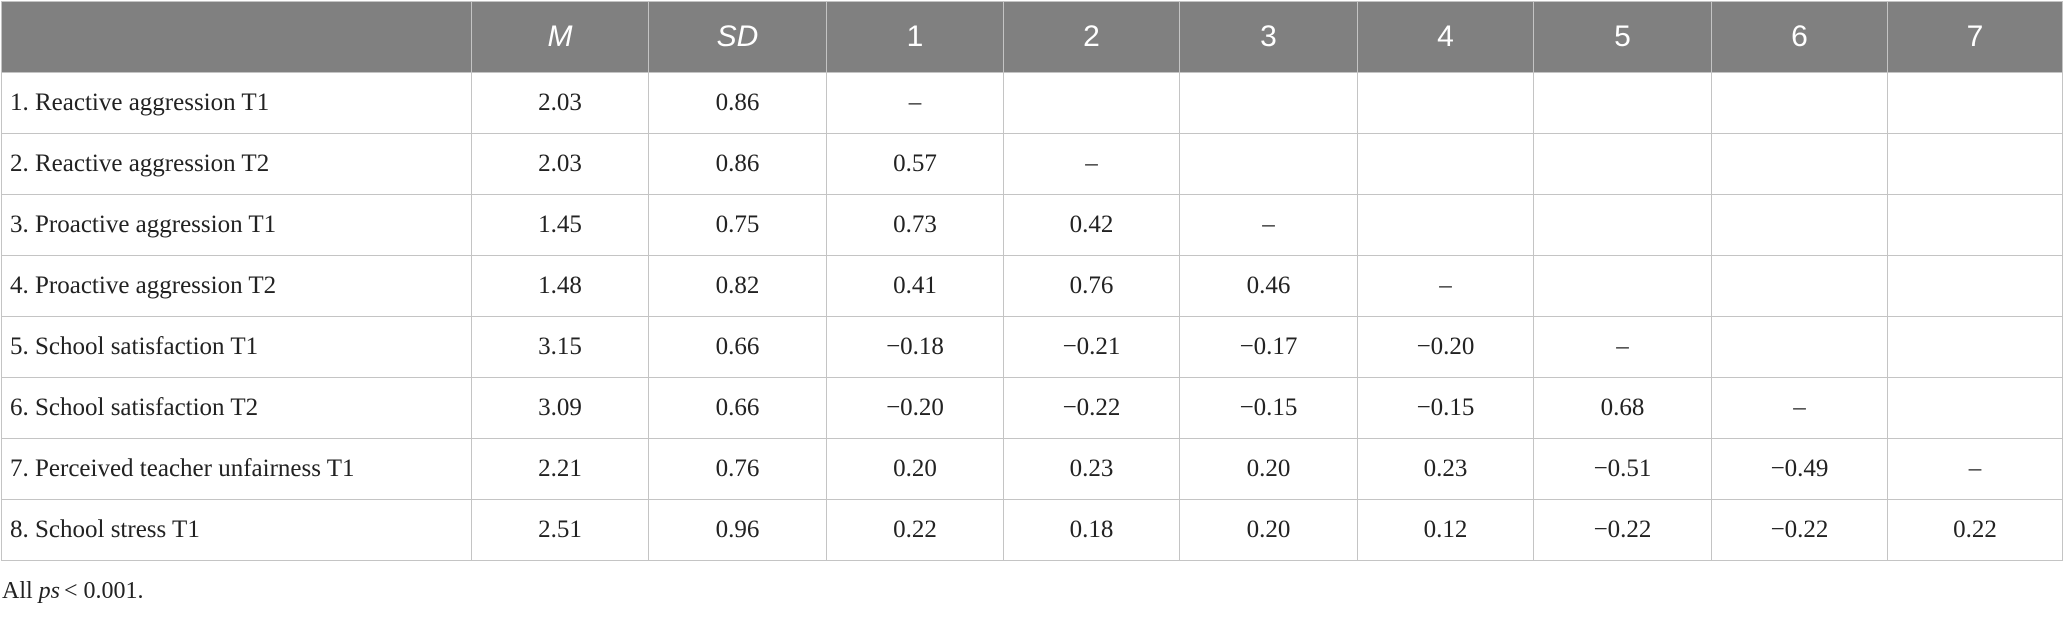 Image resolution: width=2064 pixels, height=619 pixels. What do you see at coordinates (1622, 469) in the screenshot?
I see `cell: −0.51` at bounding box center [1622, 469].